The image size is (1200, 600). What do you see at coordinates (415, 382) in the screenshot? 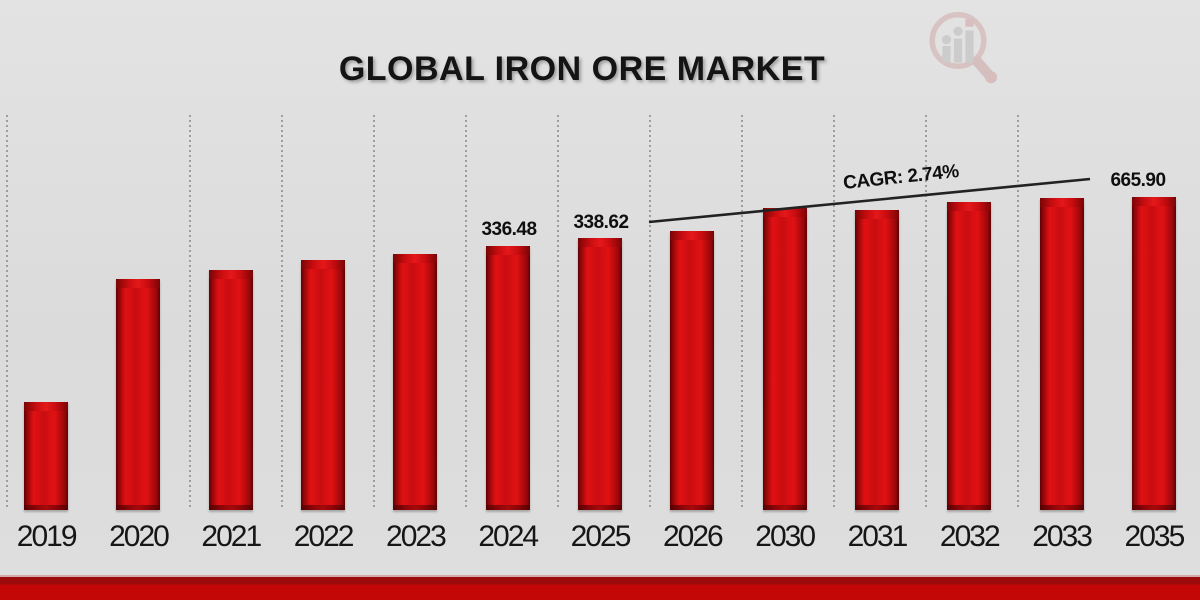
I see `bar-2023` at bounding box center [415, 382].